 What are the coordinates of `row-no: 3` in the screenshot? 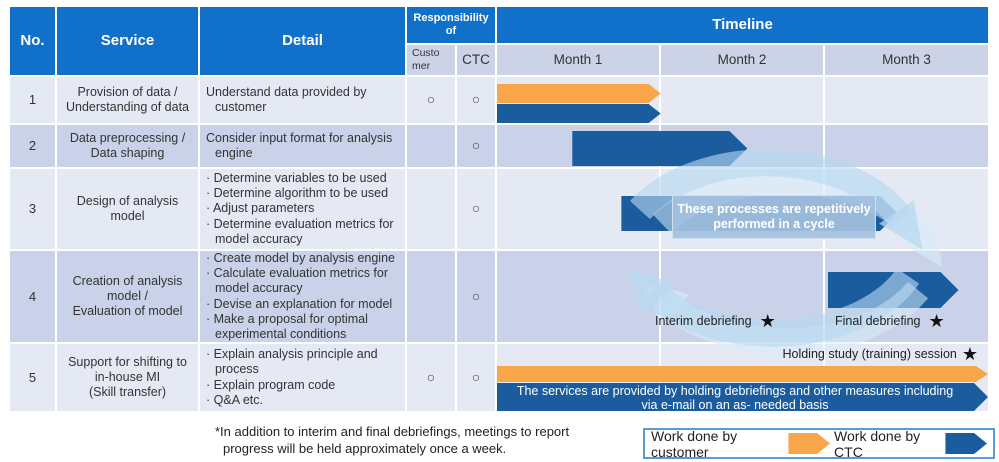 It's located at (32, 209).